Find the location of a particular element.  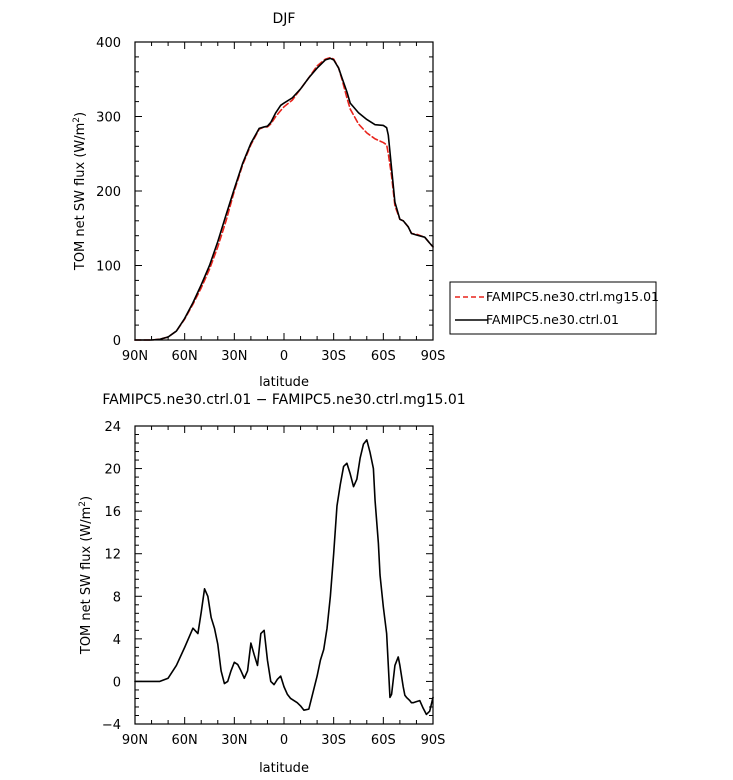

top-y-tick-label: 0 is located at coordinates (117, 341).